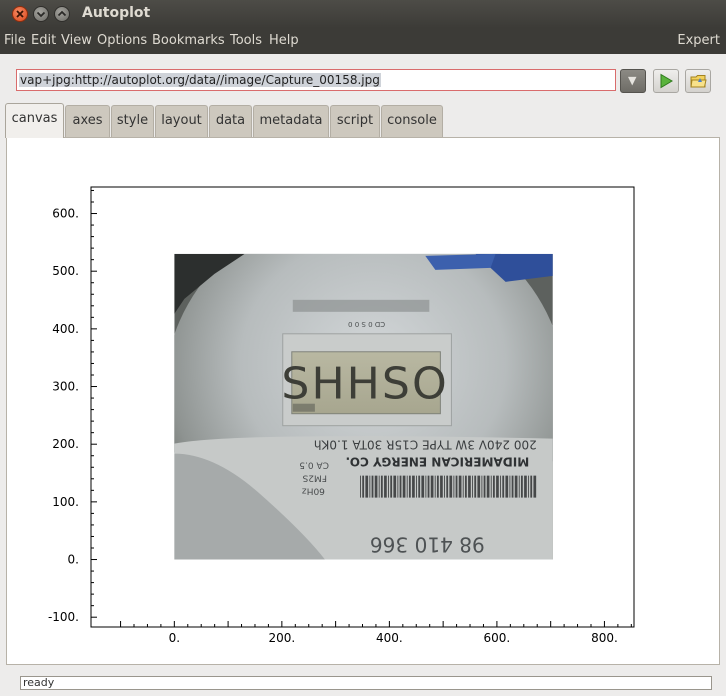 The height and width of the screenshot is (696, 726). I want to click on minimize-window-button, so click(41, 14).